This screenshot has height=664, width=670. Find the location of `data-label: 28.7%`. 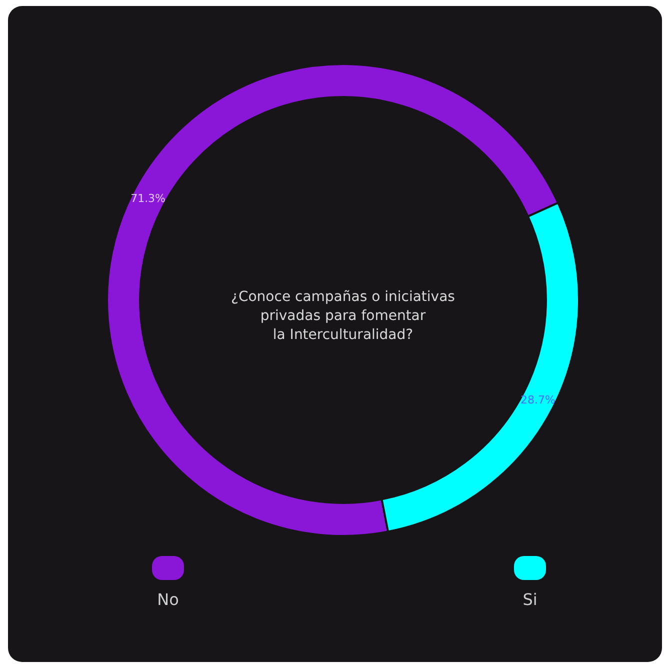

data-label: 28.7% is located at coordinates (538, 400).